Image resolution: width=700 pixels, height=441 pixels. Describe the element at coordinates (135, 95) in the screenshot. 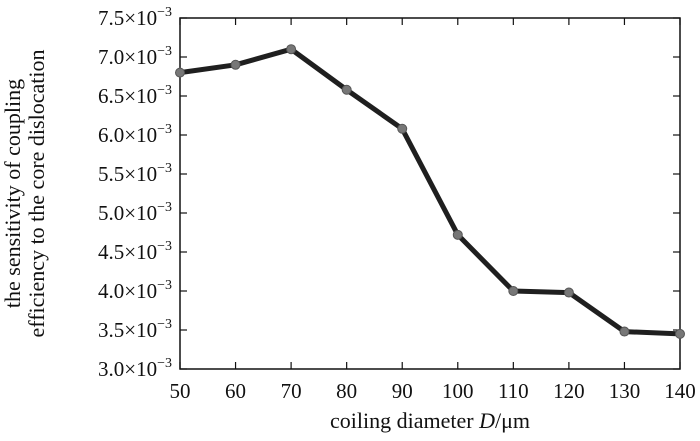

I see `y-tick-label: 6.5×10⁻³` at that location.